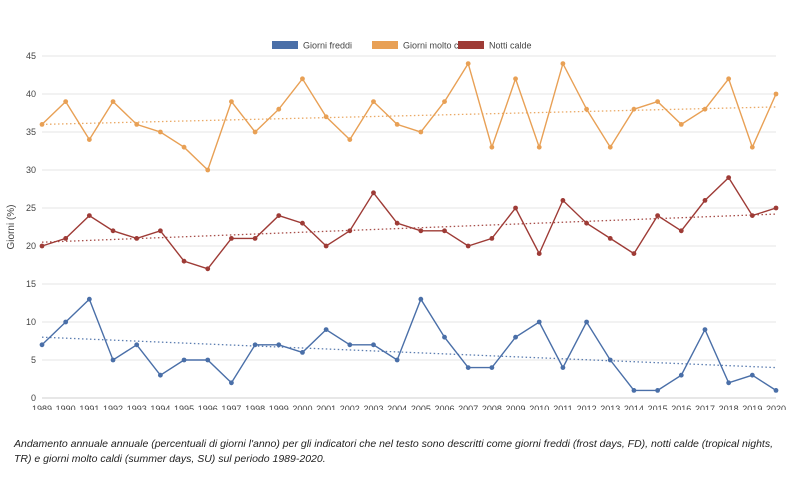  Describe the element at coordinates (184, 407) in the screenshot. I see `x-tick-label: 1995` at that location.